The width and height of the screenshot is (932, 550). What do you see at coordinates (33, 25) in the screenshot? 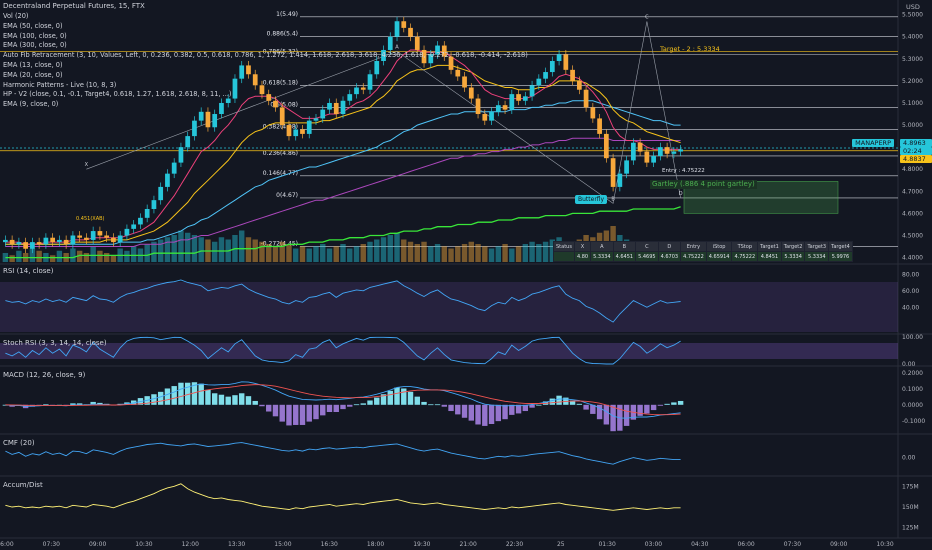
I see `legend-ema50: EMA (50, close, 0)` at bounding box center [33, 25].